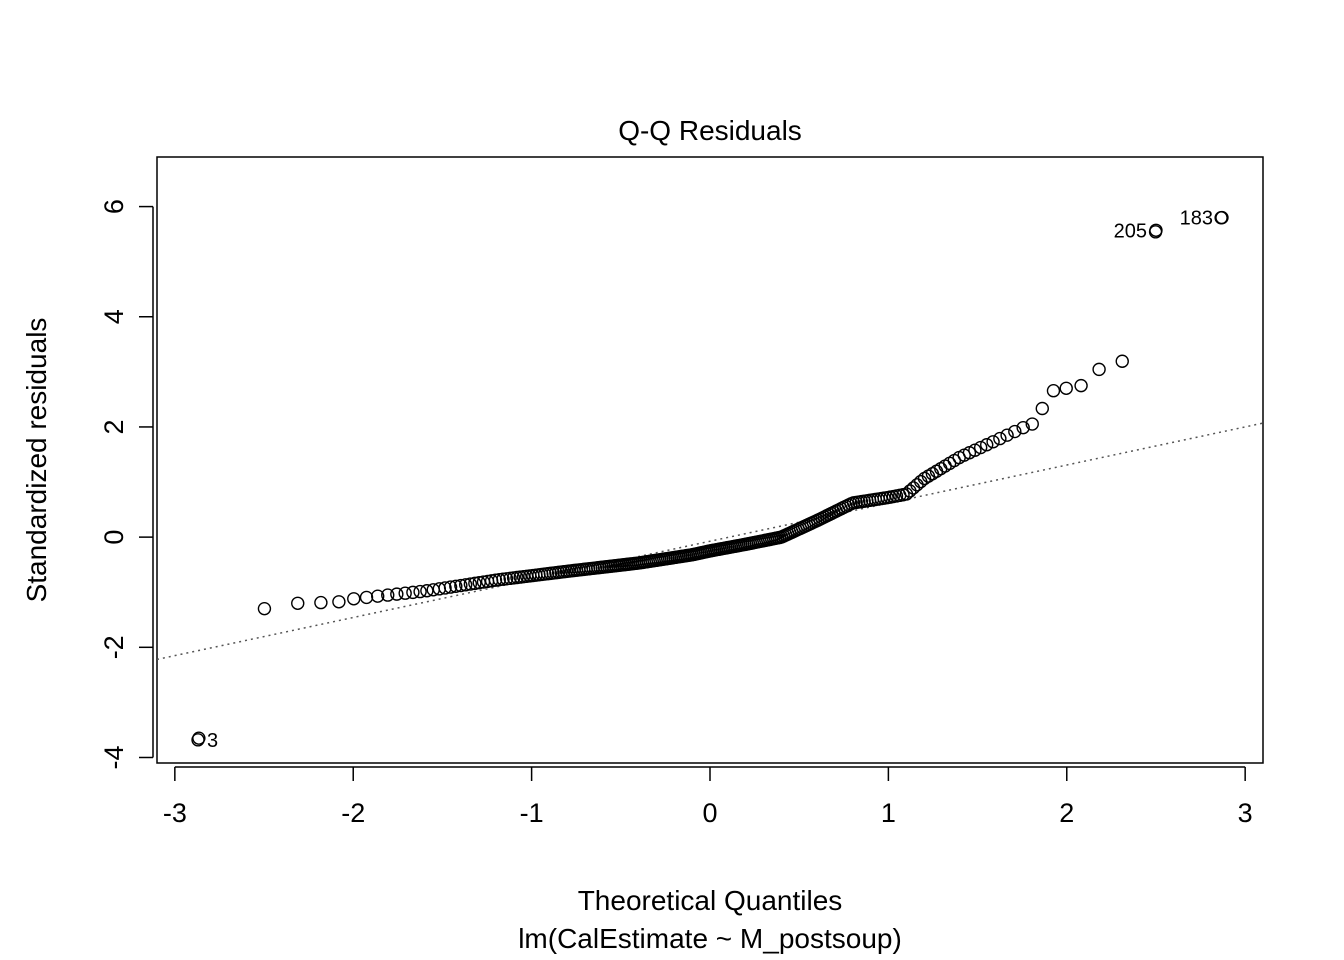 Image resolution: width=1344 pixels, height=960 pixels. I want to click on point-label: 205, so click(1130, 231).